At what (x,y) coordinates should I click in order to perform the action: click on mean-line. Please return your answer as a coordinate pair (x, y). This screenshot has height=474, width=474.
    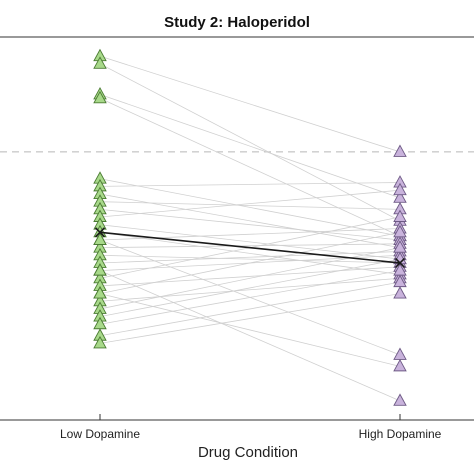
    Looking at the image, I should click on (250, 247).